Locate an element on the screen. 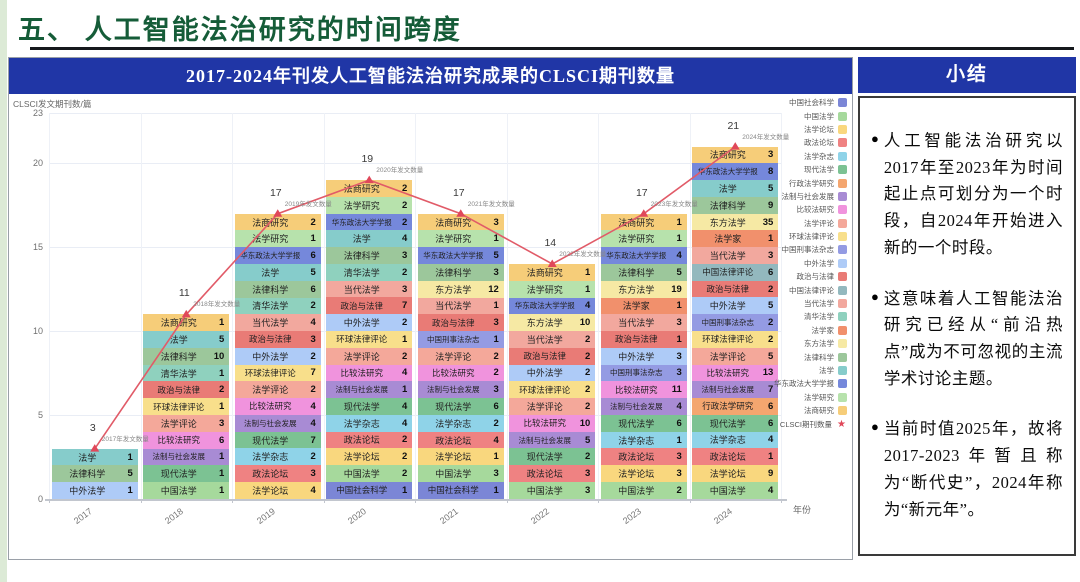  journal-label: 华东政法大学学报 is located at coordinates (544, 306).